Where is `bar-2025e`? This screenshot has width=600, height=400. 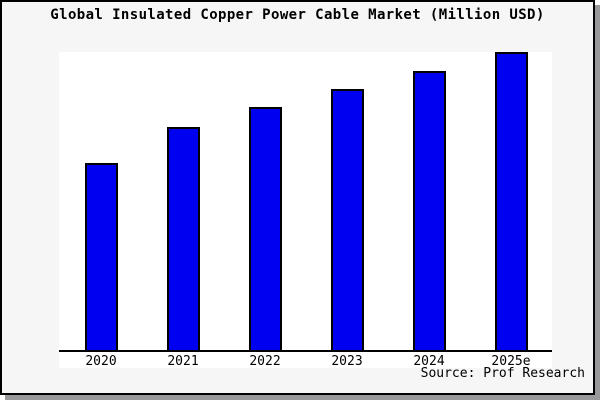
bar-2025e is located at coordinates (511, 202).